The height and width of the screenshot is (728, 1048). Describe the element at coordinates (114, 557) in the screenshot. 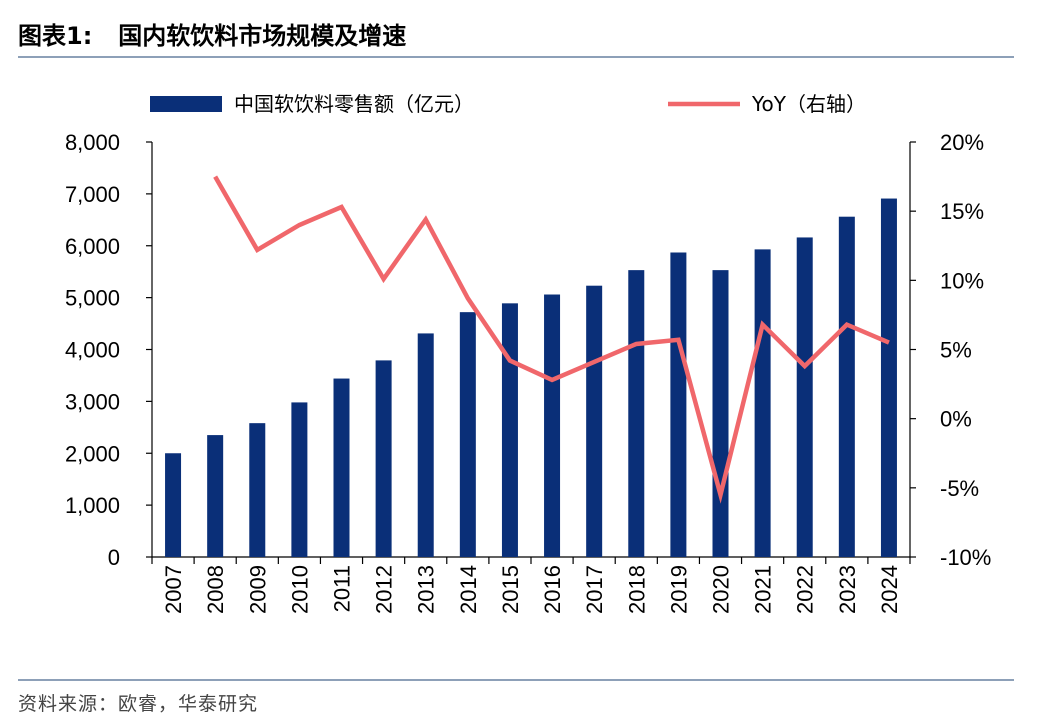

I see `left-tick-label: 0` at that location.